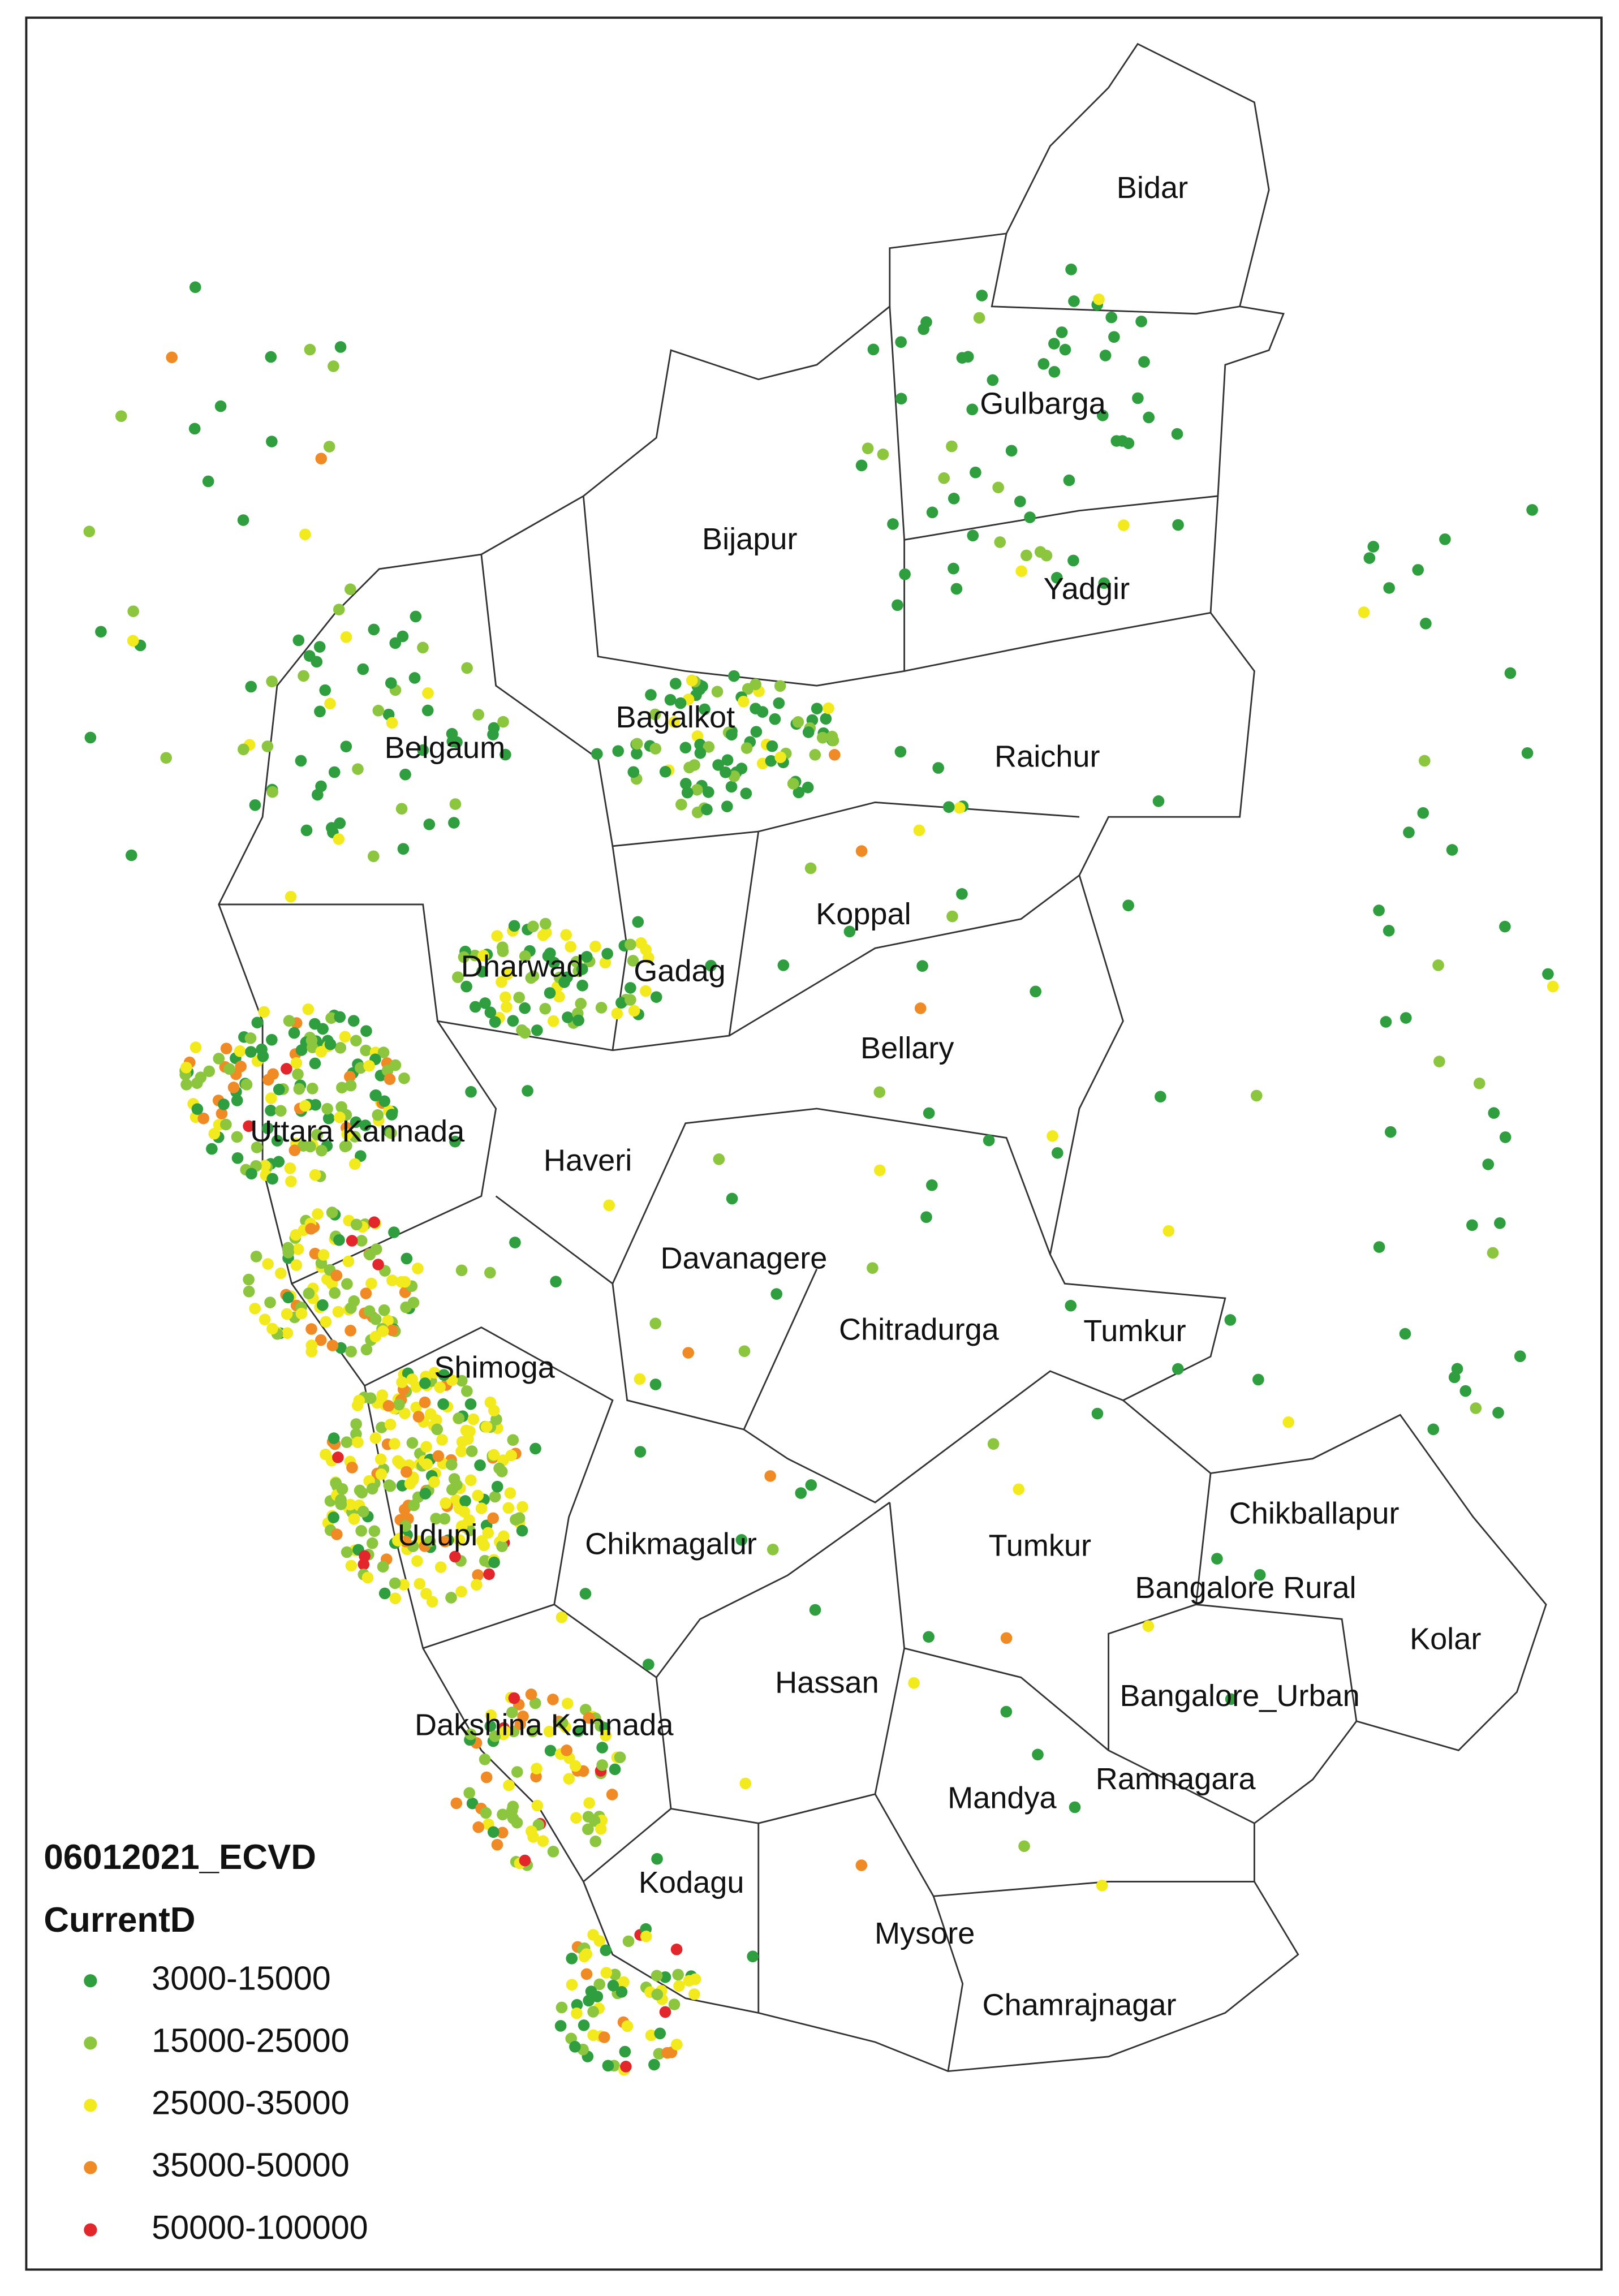 Image resolution: width=1619 pixels, height=2296 pixels. Describe the element at coordinates (180, 1857) in the screenshot. I see `legend-title: 06012021_ECVD` at that location.